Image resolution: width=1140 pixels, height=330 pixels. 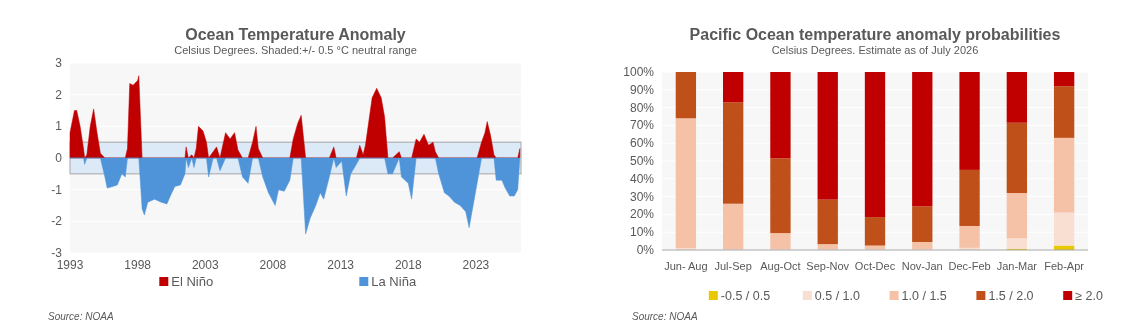 What do you see at coordinates (70, 265) in the screenshot?
I see `x-tick-label: 1993` at bounding box center [70, 265].